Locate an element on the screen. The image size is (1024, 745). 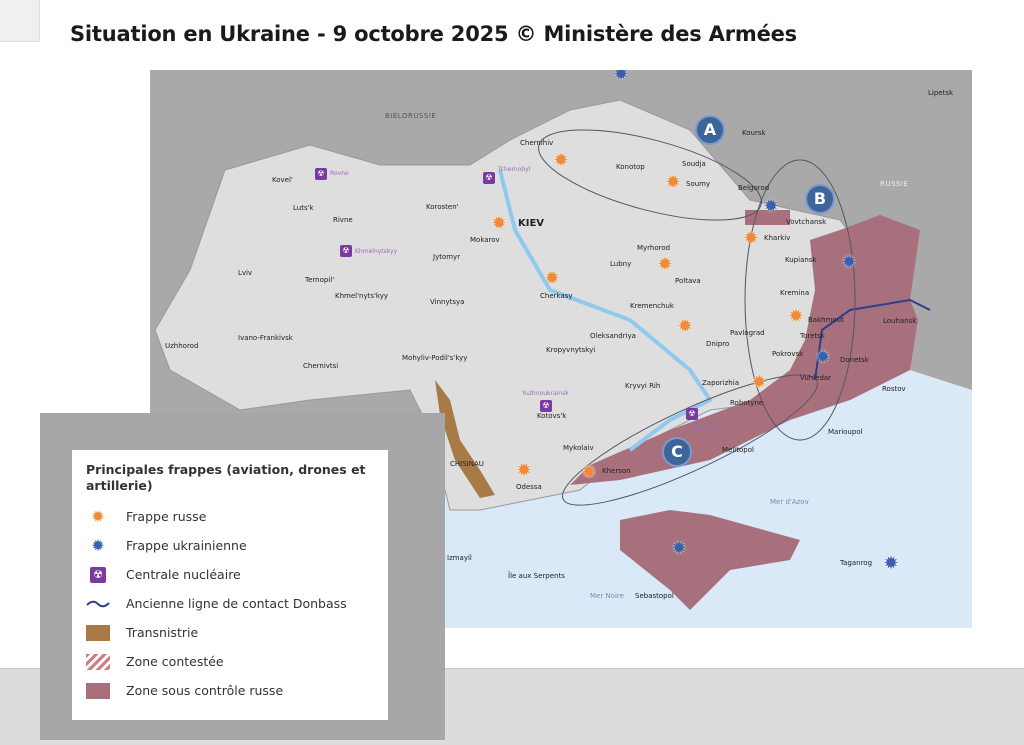
city-label: Odessa is located at coordinates (529, 487).